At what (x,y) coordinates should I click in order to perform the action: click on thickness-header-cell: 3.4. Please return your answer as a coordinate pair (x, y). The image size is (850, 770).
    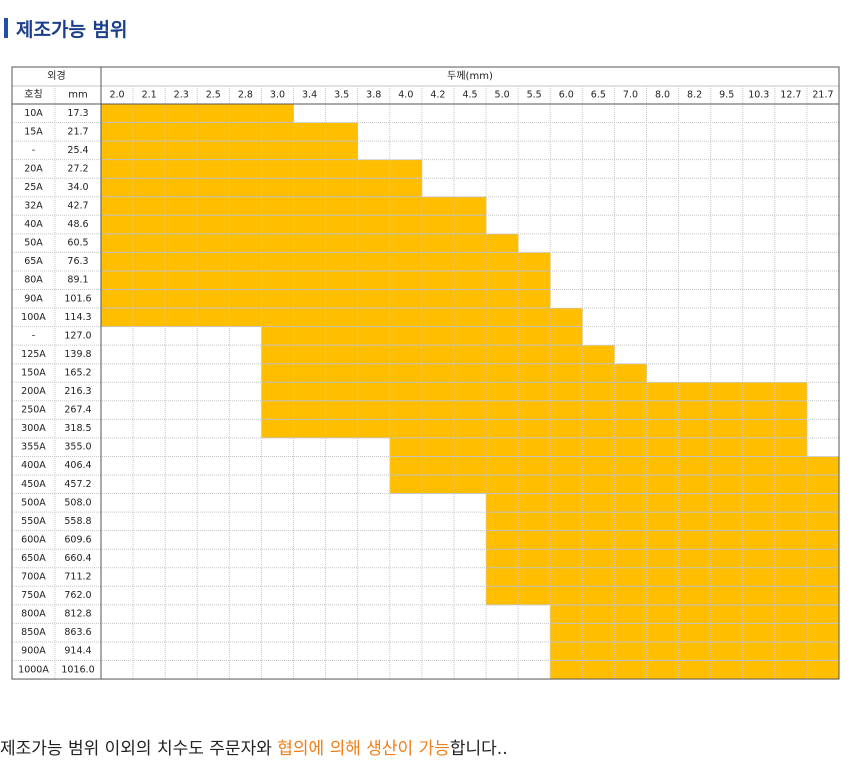
    Looking at the image, I should click on (309, 95).